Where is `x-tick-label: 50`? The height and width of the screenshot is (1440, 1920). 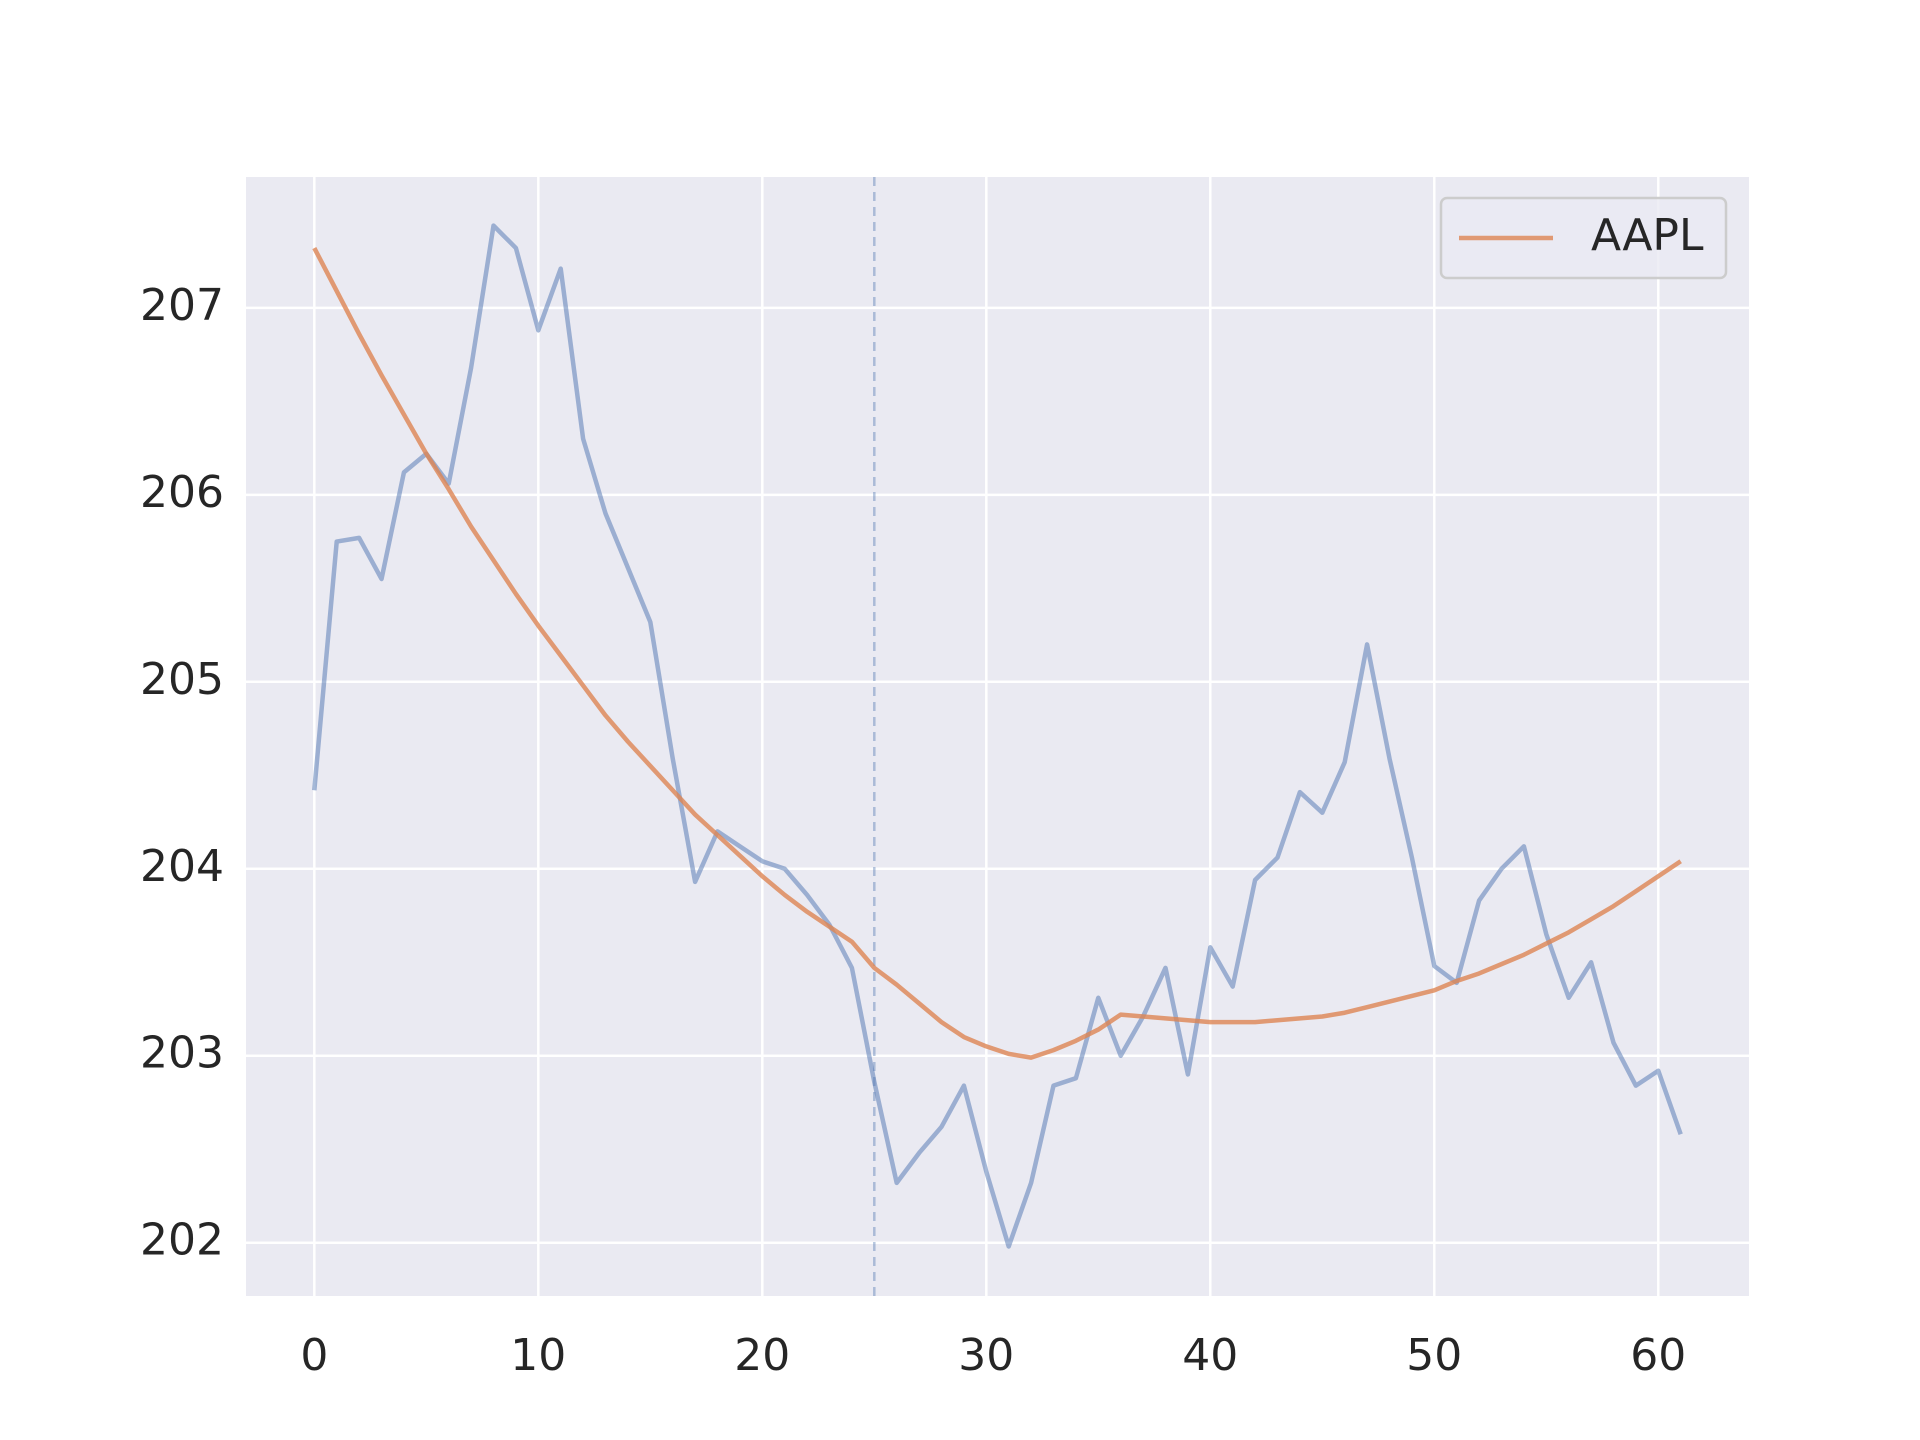 x-tick-label: 50 is located at coordinates (1434, 1355).